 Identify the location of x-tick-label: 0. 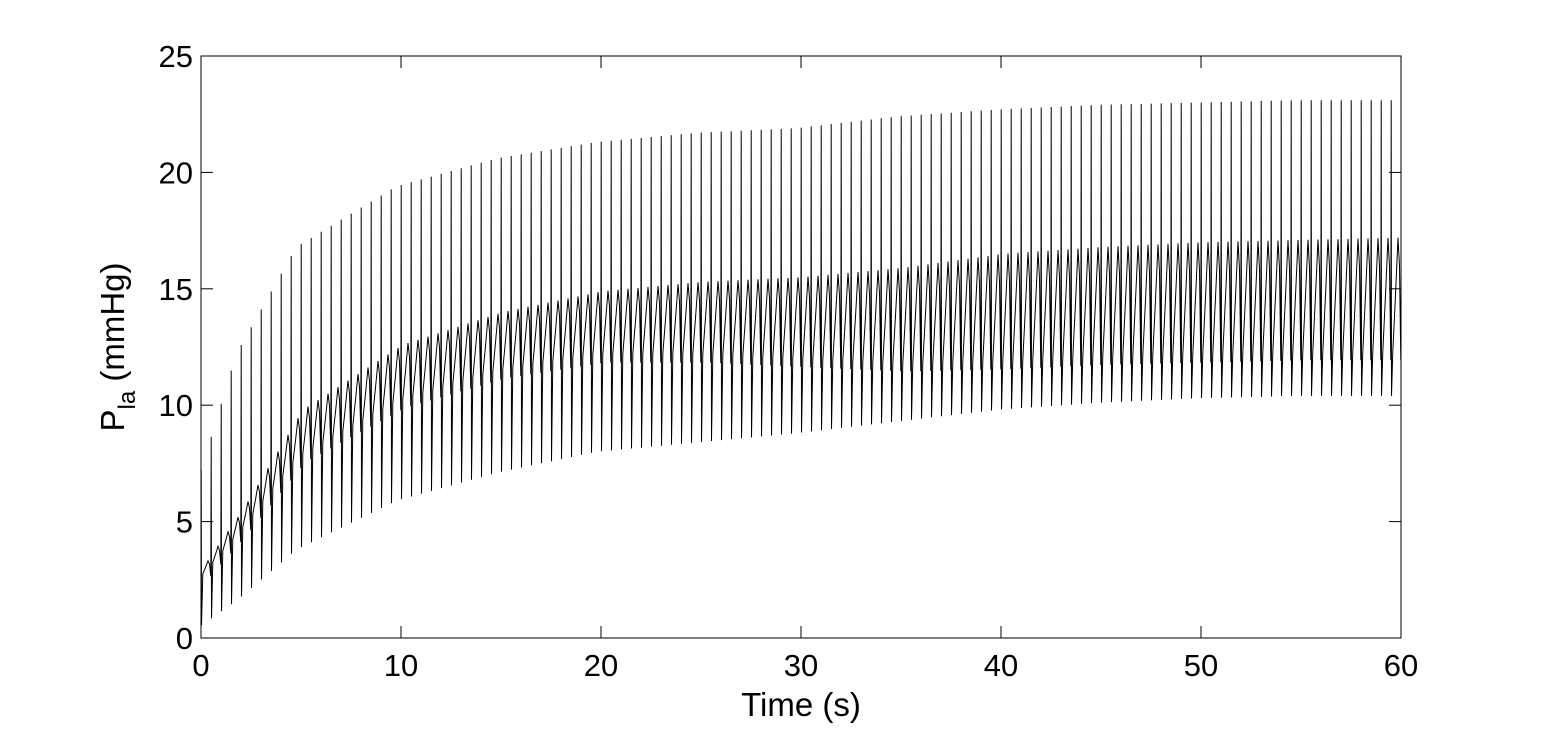
(200, 665).